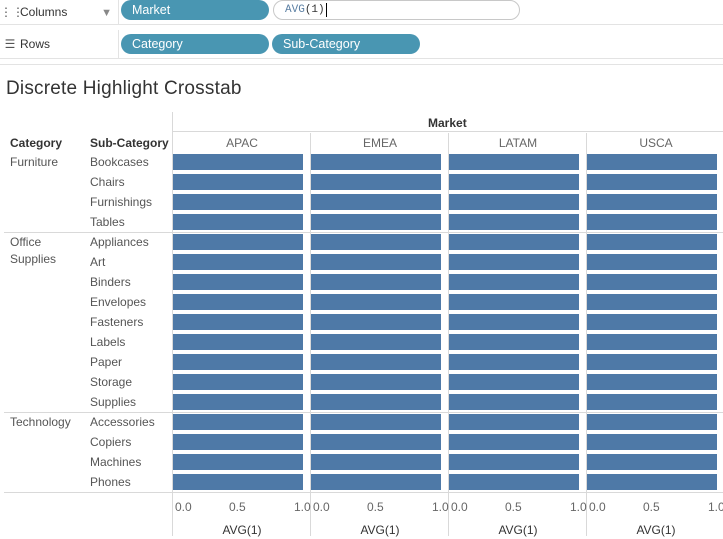  What do you see at coordinates (113, 402) in the screenshot?
I see `subcategory-label: Supplies` at bounding box center [113, 402].